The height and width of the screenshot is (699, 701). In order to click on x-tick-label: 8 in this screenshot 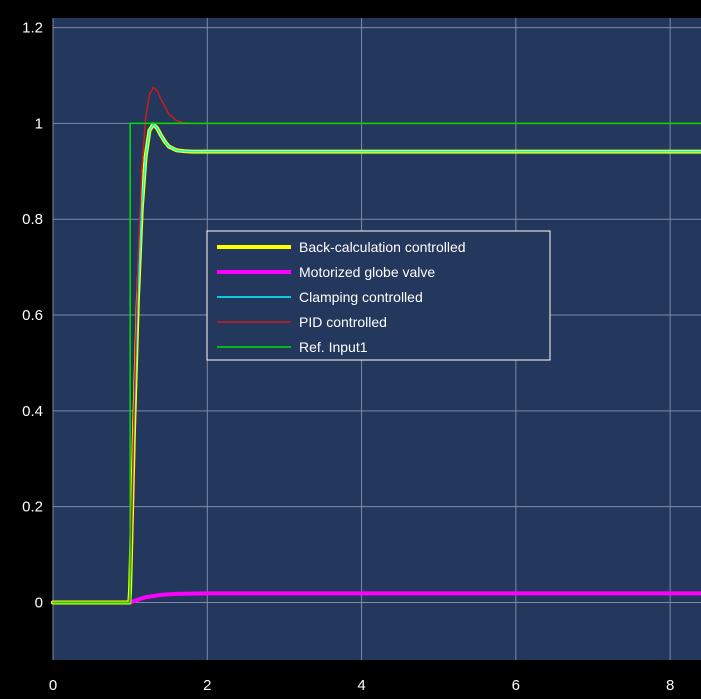, I will do `click(670, 685)`.